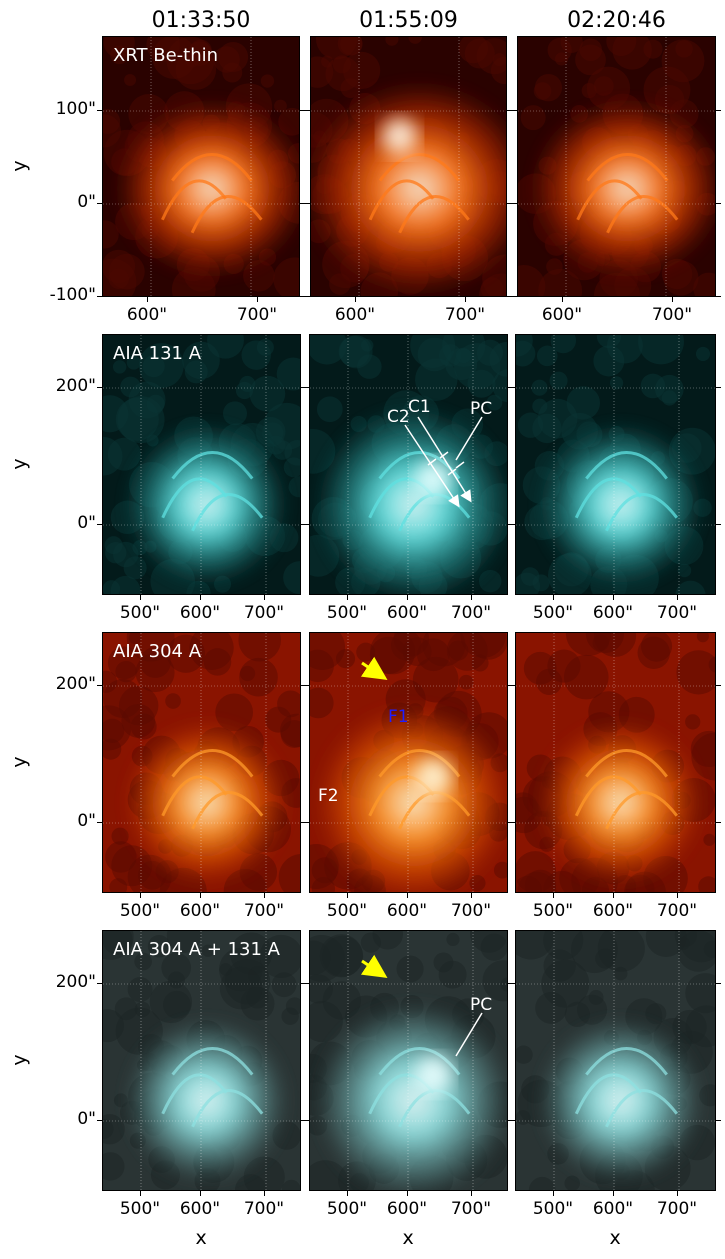 This screenshot has width=725, height=1259. Describe the element at coordinates (196, 949) in the screenshot. I see `row-label: AIA 304 A + 131 A` at that location.